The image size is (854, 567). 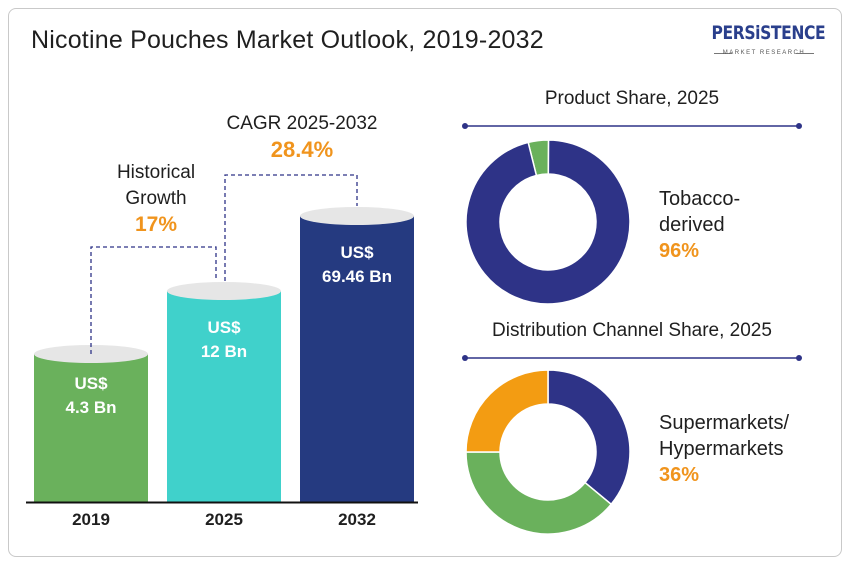 I want to click on distribution-share-pct: 36%, so click(x=679, y=475).